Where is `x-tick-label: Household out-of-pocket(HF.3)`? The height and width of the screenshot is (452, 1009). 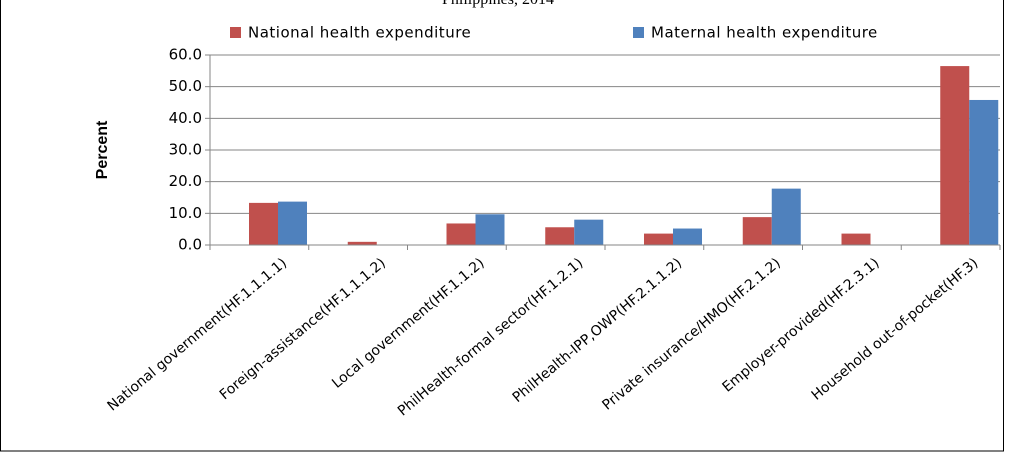
x-tick-label: Household out-of-pocket(HF.3) is located at coordinates (895, 329).